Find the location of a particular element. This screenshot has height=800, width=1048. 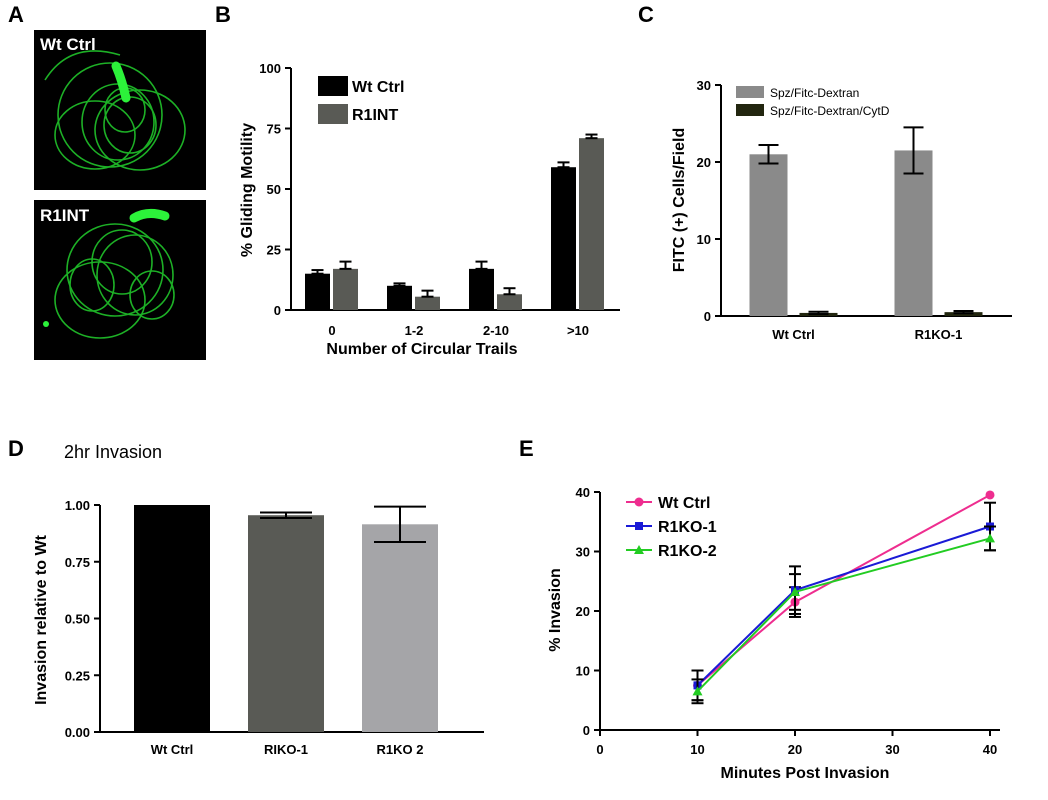

chart-d-ylabel: Invasion relative to Wt is located at coordinates (41, 619).